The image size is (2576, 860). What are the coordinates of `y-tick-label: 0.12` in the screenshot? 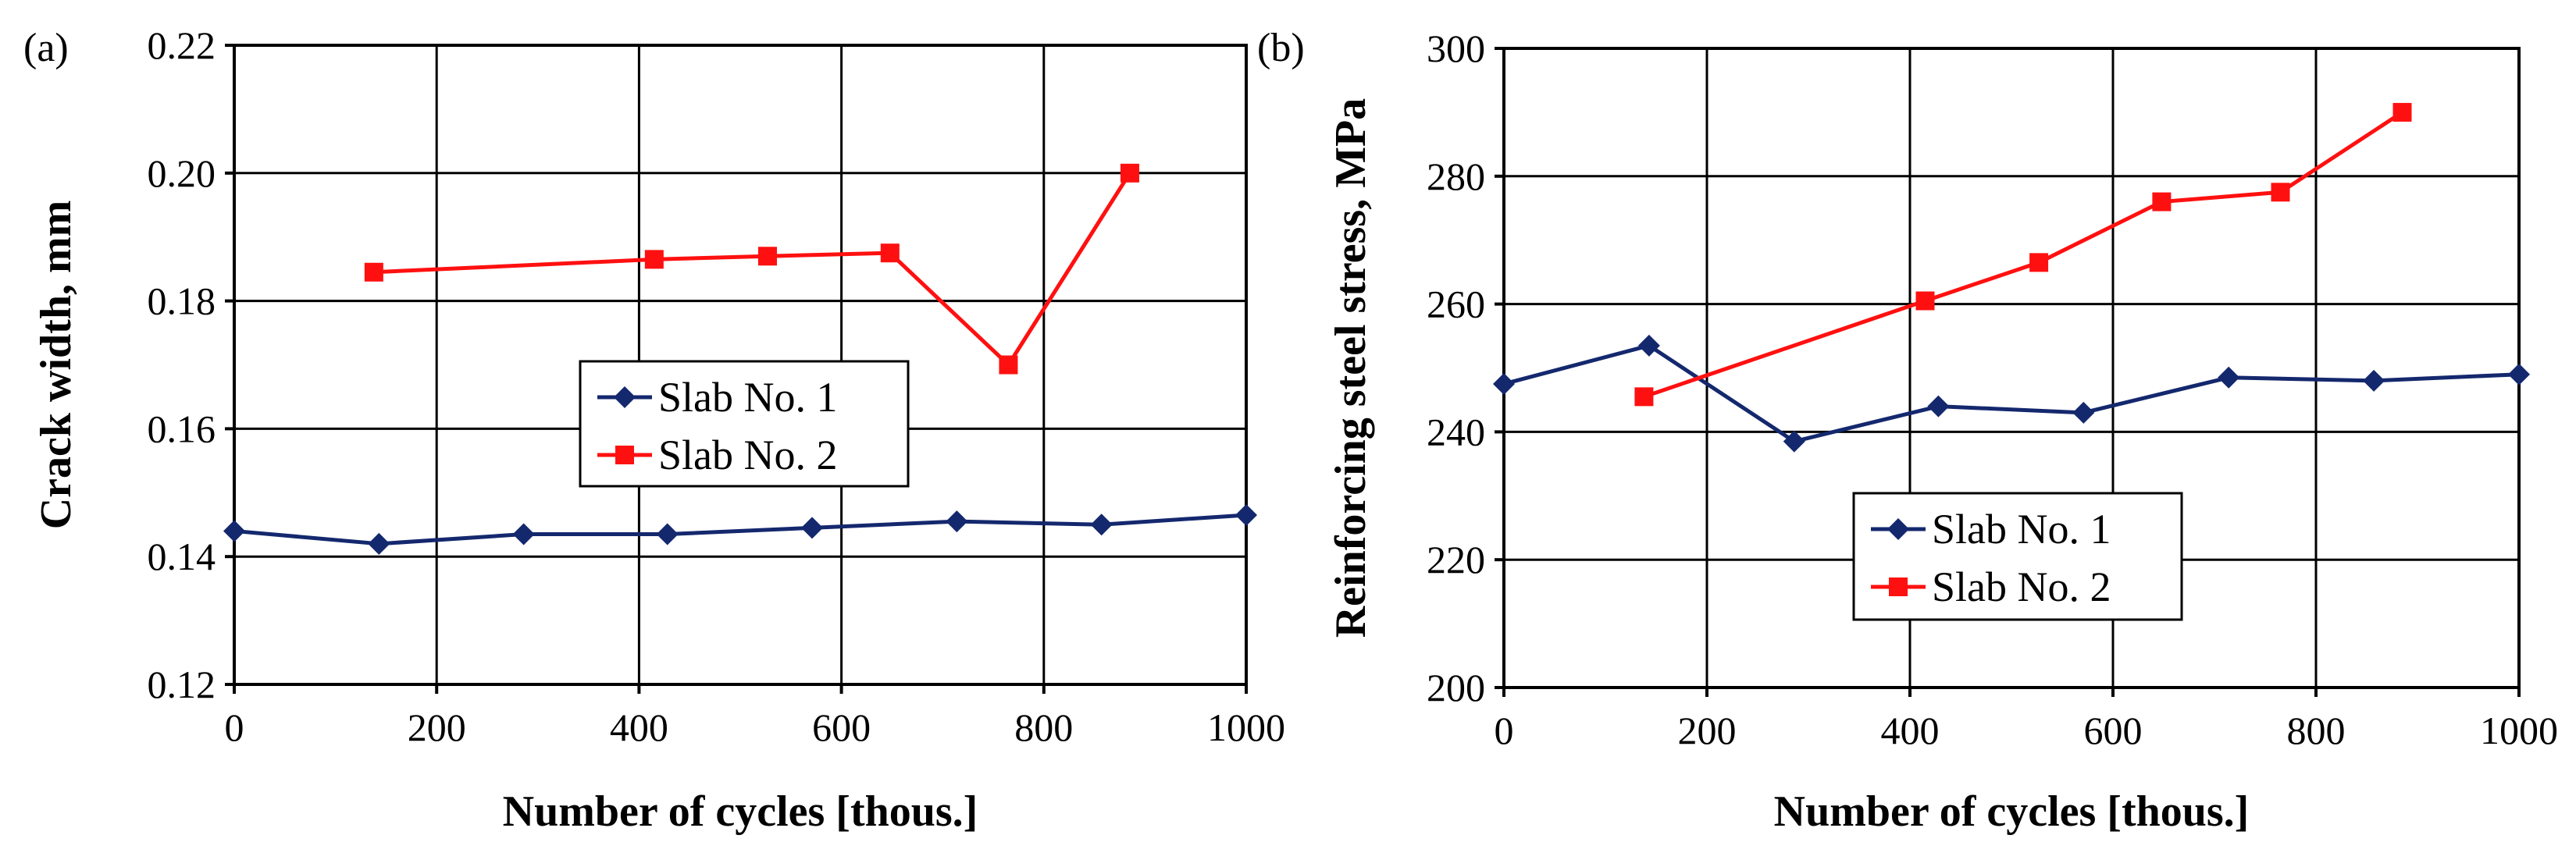 It's located at (182, 684).